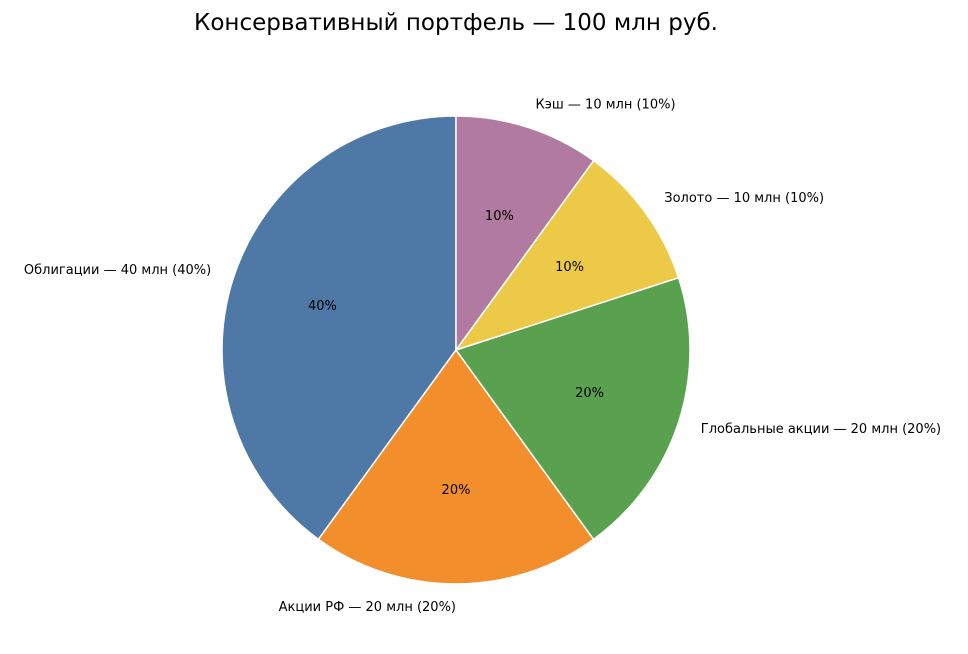 This screenshot has height=654, width=968. What do you see at coordinates (456, 23) in the screenshot?
I see `chart-title: Консервативный портфель — 100 млн руб.` at bounding box center [456, 23].